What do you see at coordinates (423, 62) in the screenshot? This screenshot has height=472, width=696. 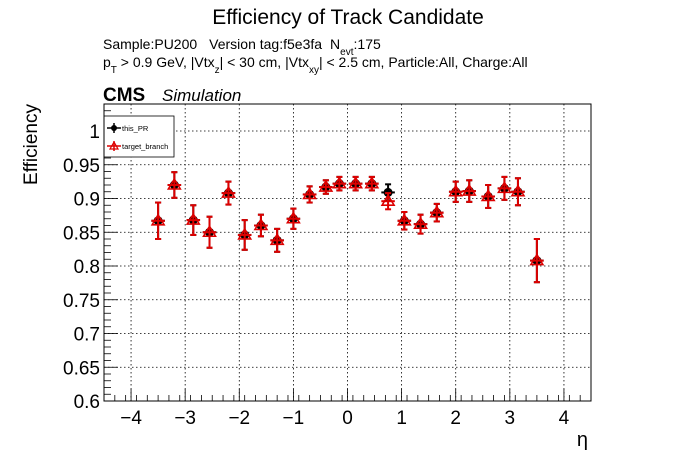 I see `vtxxy-cut: | < 2.5 cm, Particle:All, Charge:All` at bounding box center [423, 62].